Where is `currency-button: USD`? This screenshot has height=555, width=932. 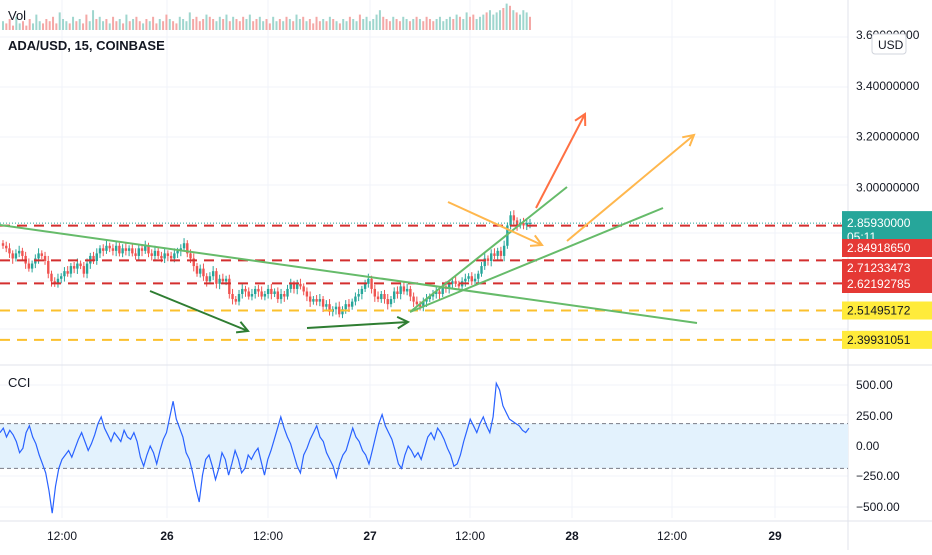
currency-button: USD is located at coordinates (889, 44).